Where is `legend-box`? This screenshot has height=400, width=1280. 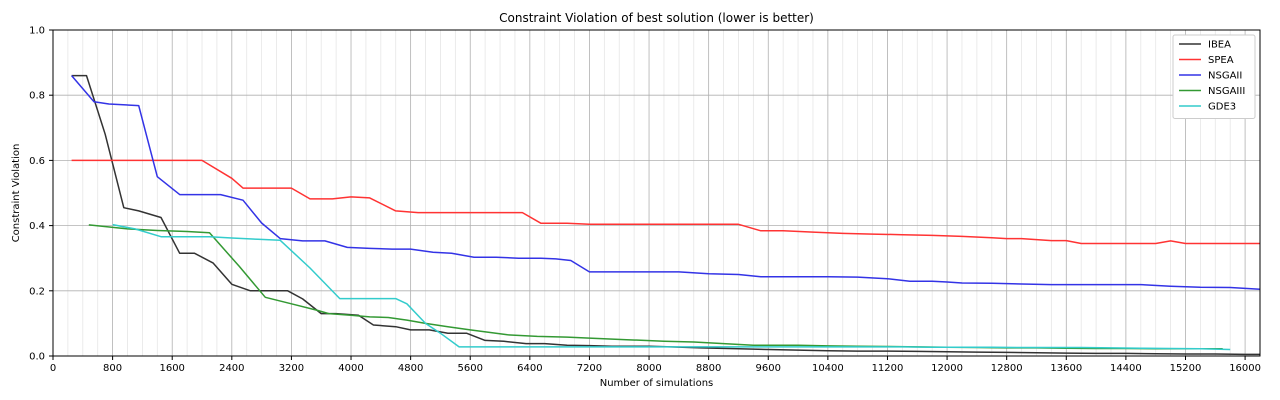
legend-box is located at coordinates (1214, 76).